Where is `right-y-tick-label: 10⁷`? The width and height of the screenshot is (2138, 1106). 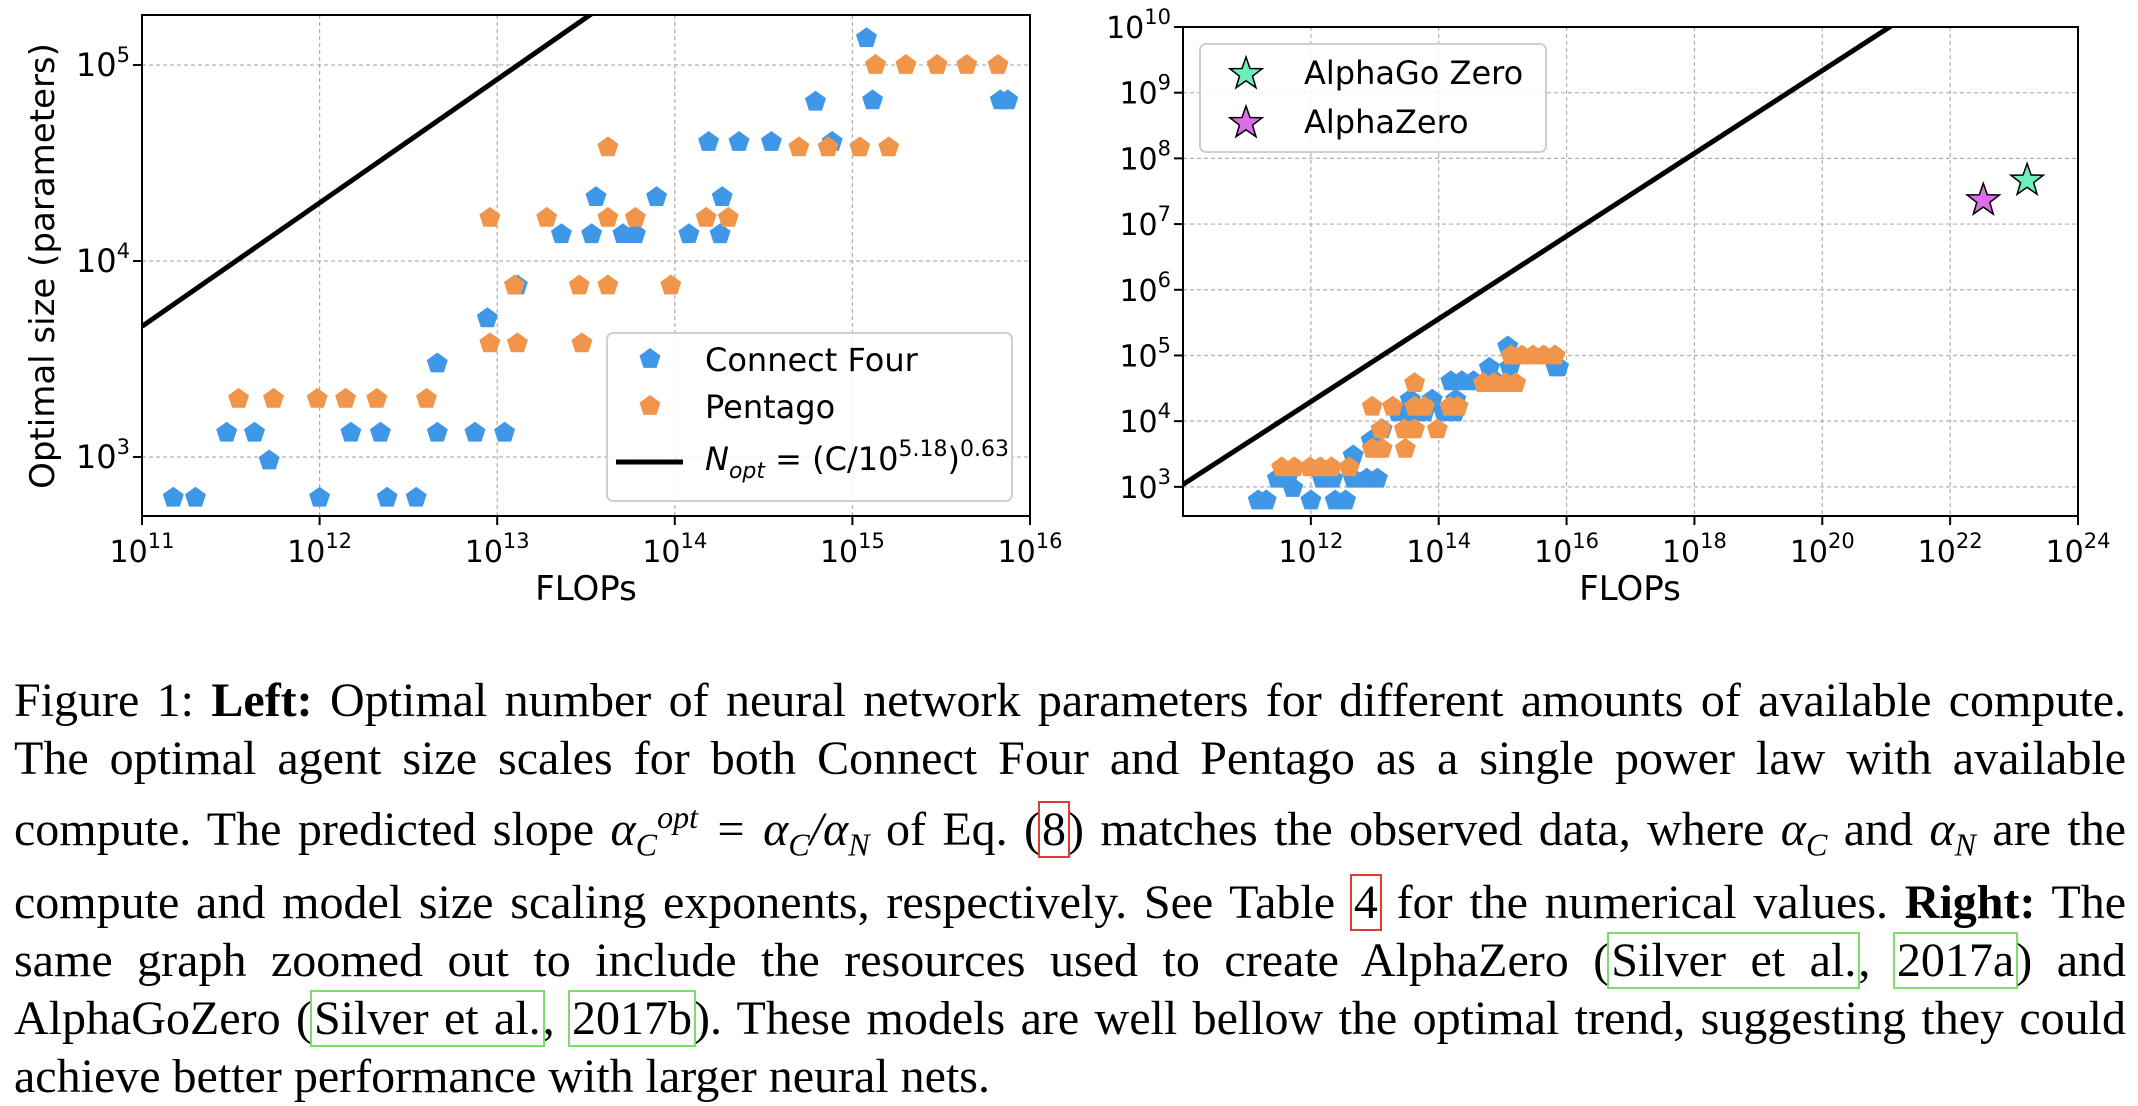
right-y-tick-label: 10⁷ is located at coordinates (1145, 222).